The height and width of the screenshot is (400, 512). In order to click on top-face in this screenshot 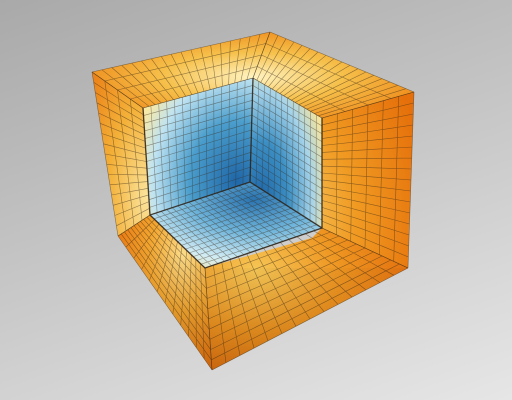, I will do `click(253, 77)`.